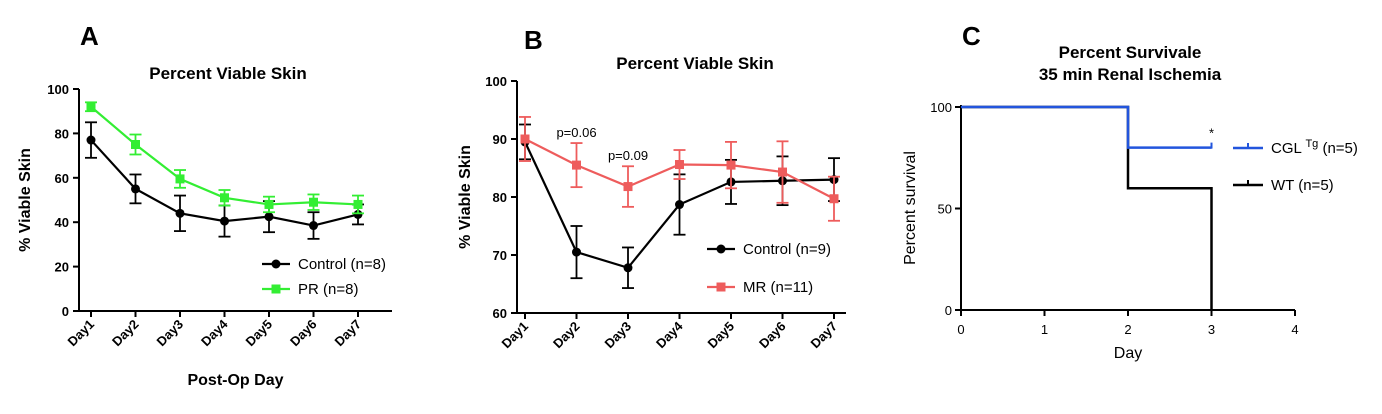 The width and height of the screenshot is (1382, 414). I want to click on legend-label: CGL Tg (n=5), so click(1314, 147).